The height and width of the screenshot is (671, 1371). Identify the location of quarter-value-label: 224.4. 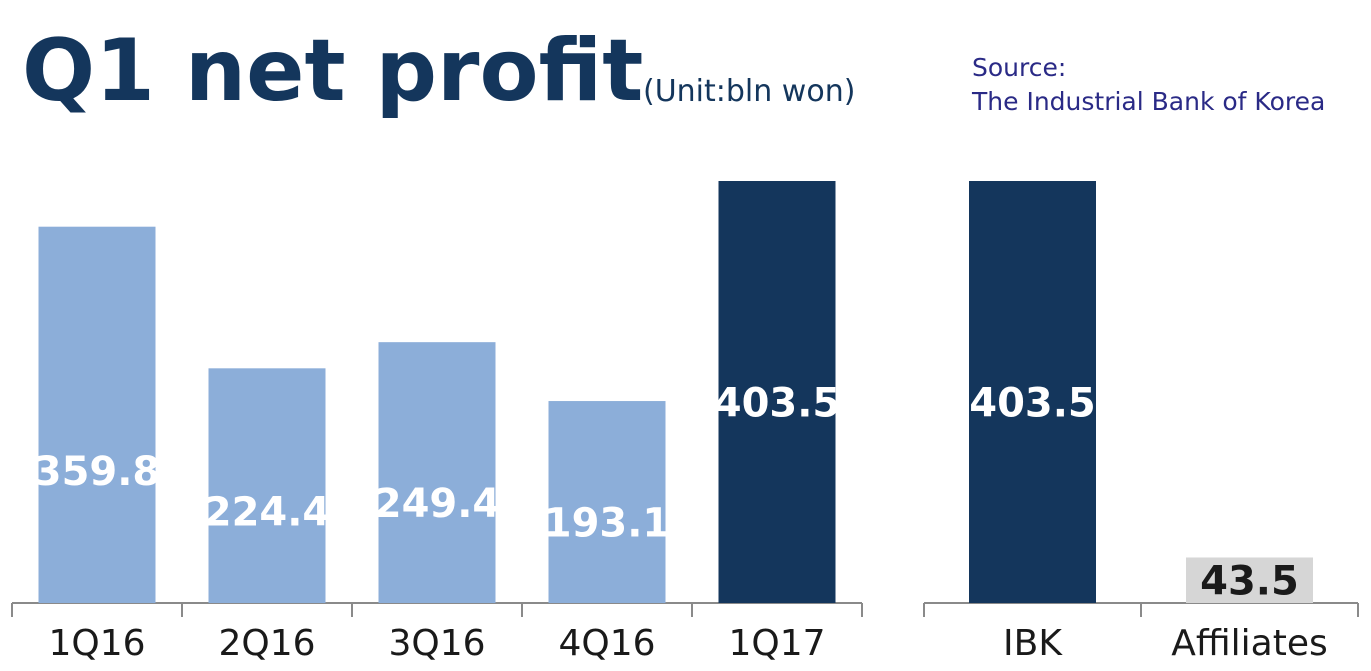
(267, 513).